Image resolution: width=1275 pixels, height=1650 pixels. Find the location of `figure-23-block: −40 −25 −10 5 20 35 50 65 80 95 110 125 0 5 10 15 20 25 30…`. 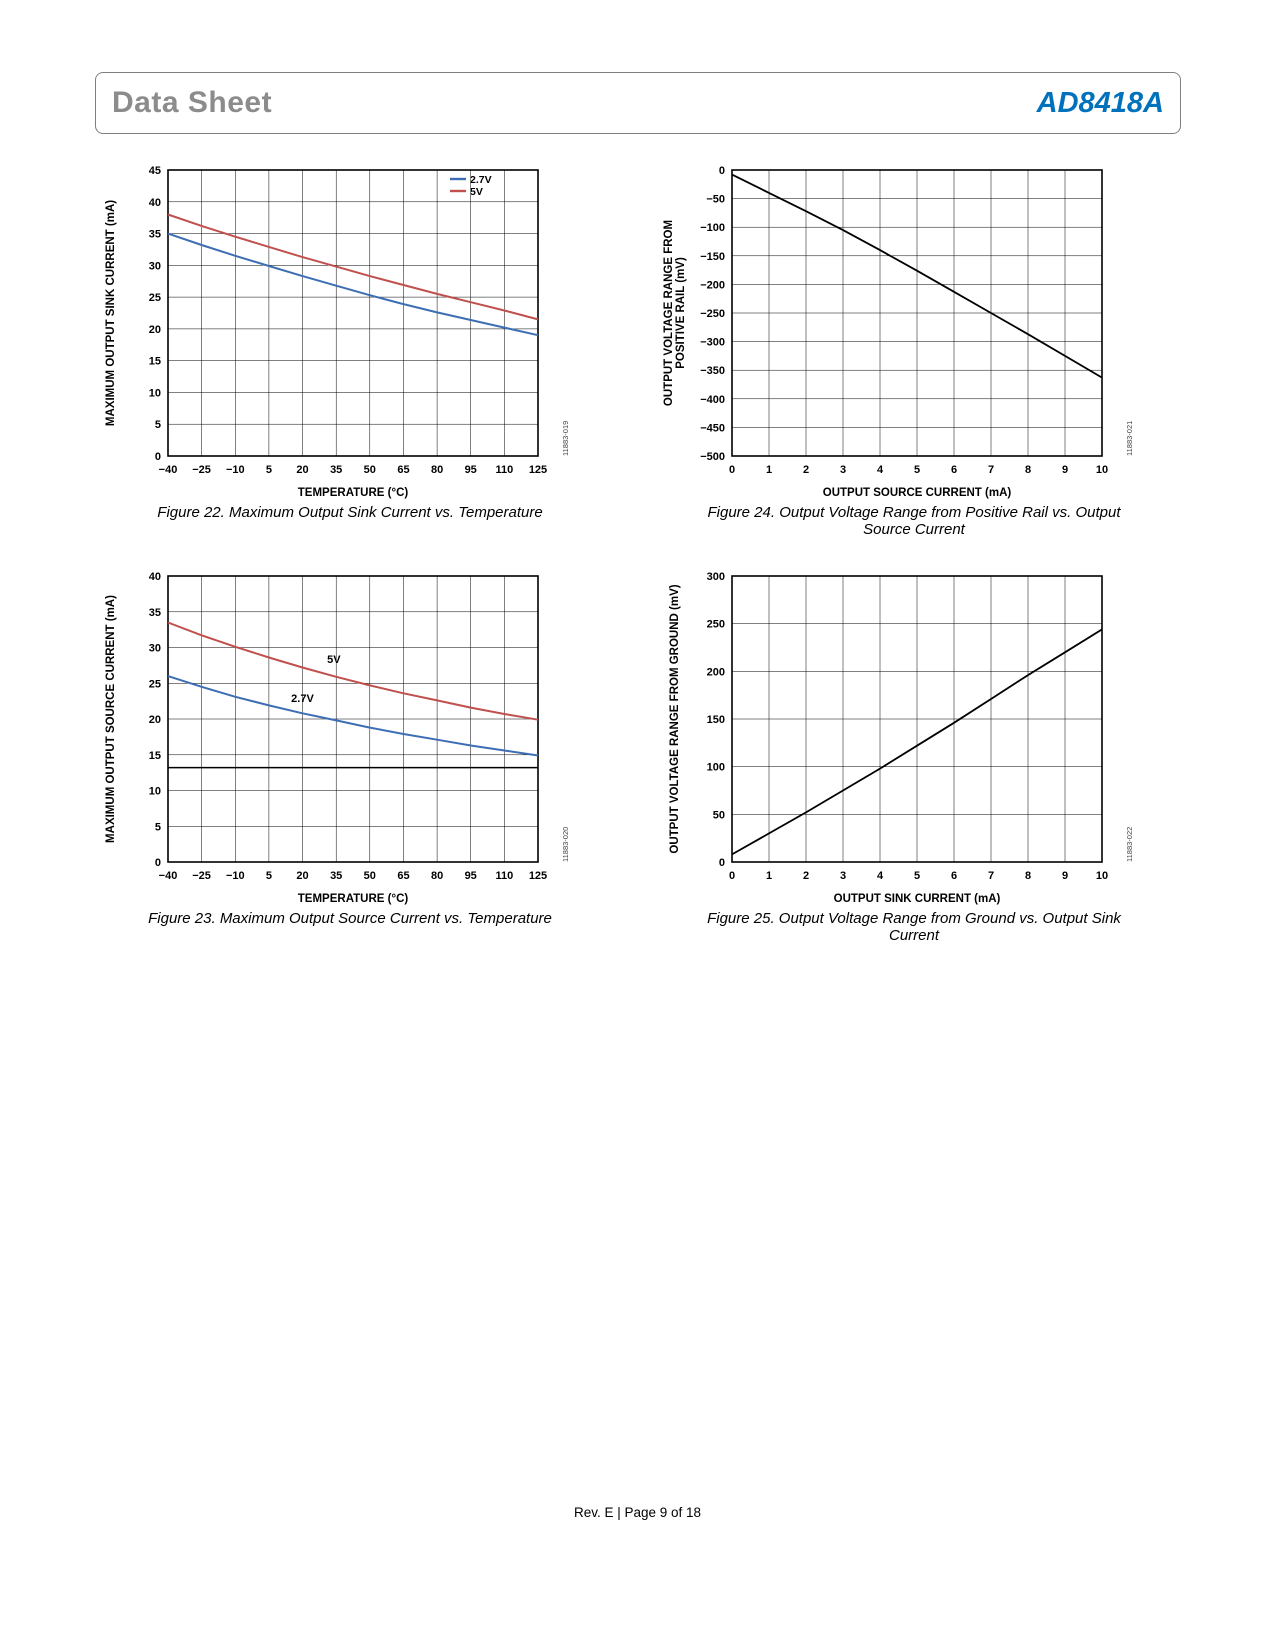

figure-23-block: −40 −25 −10 5 20 35 50 65 80 95 110 125 0 5 10 15 20 25 30… is located at coordinates (336, 745).